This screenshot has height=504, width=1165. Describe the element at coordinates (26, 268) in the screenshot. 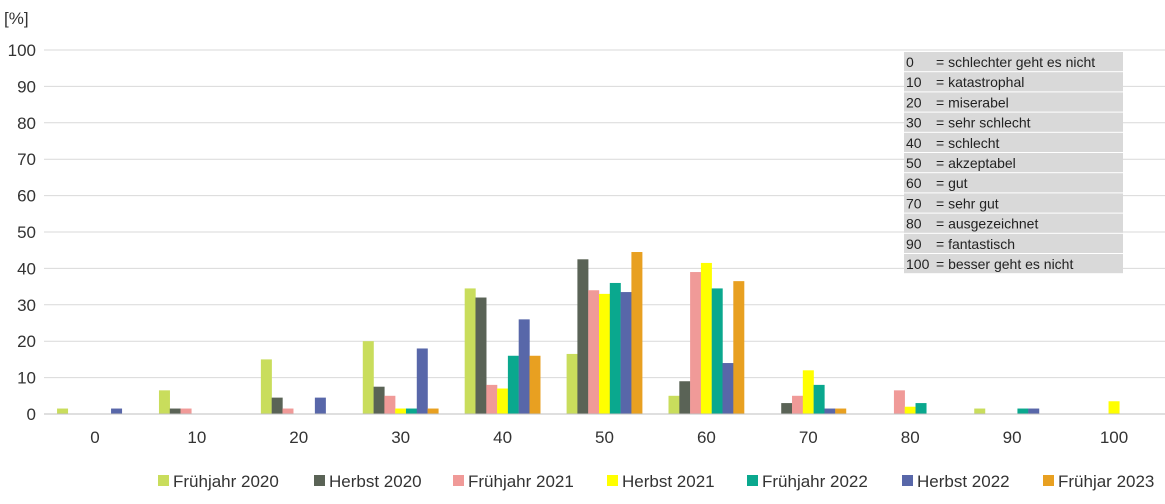

I see `y-tick-label: 40` at that location.